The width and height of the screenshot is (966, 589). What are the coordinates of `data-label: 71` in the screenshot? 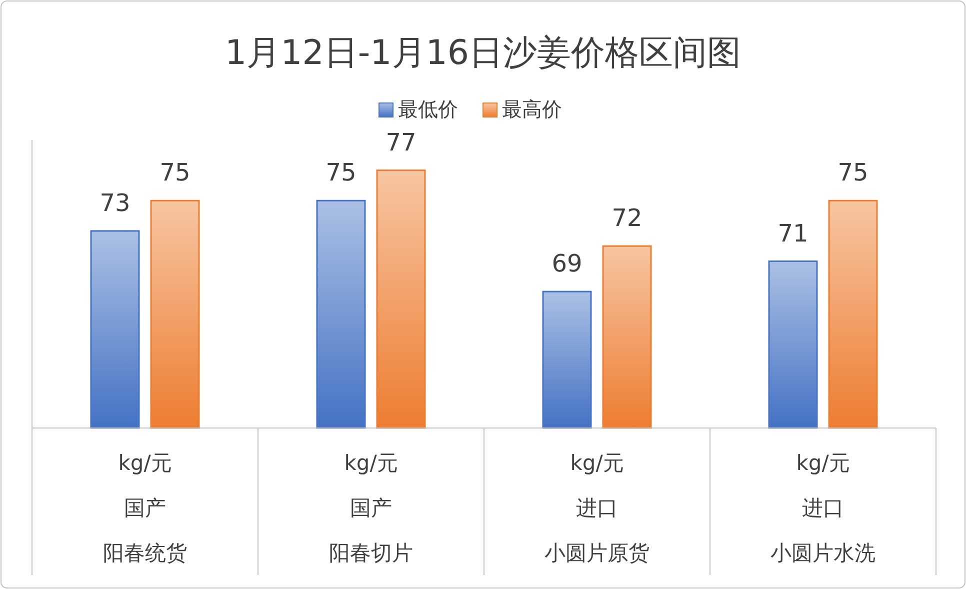 It's located at (793, 233).